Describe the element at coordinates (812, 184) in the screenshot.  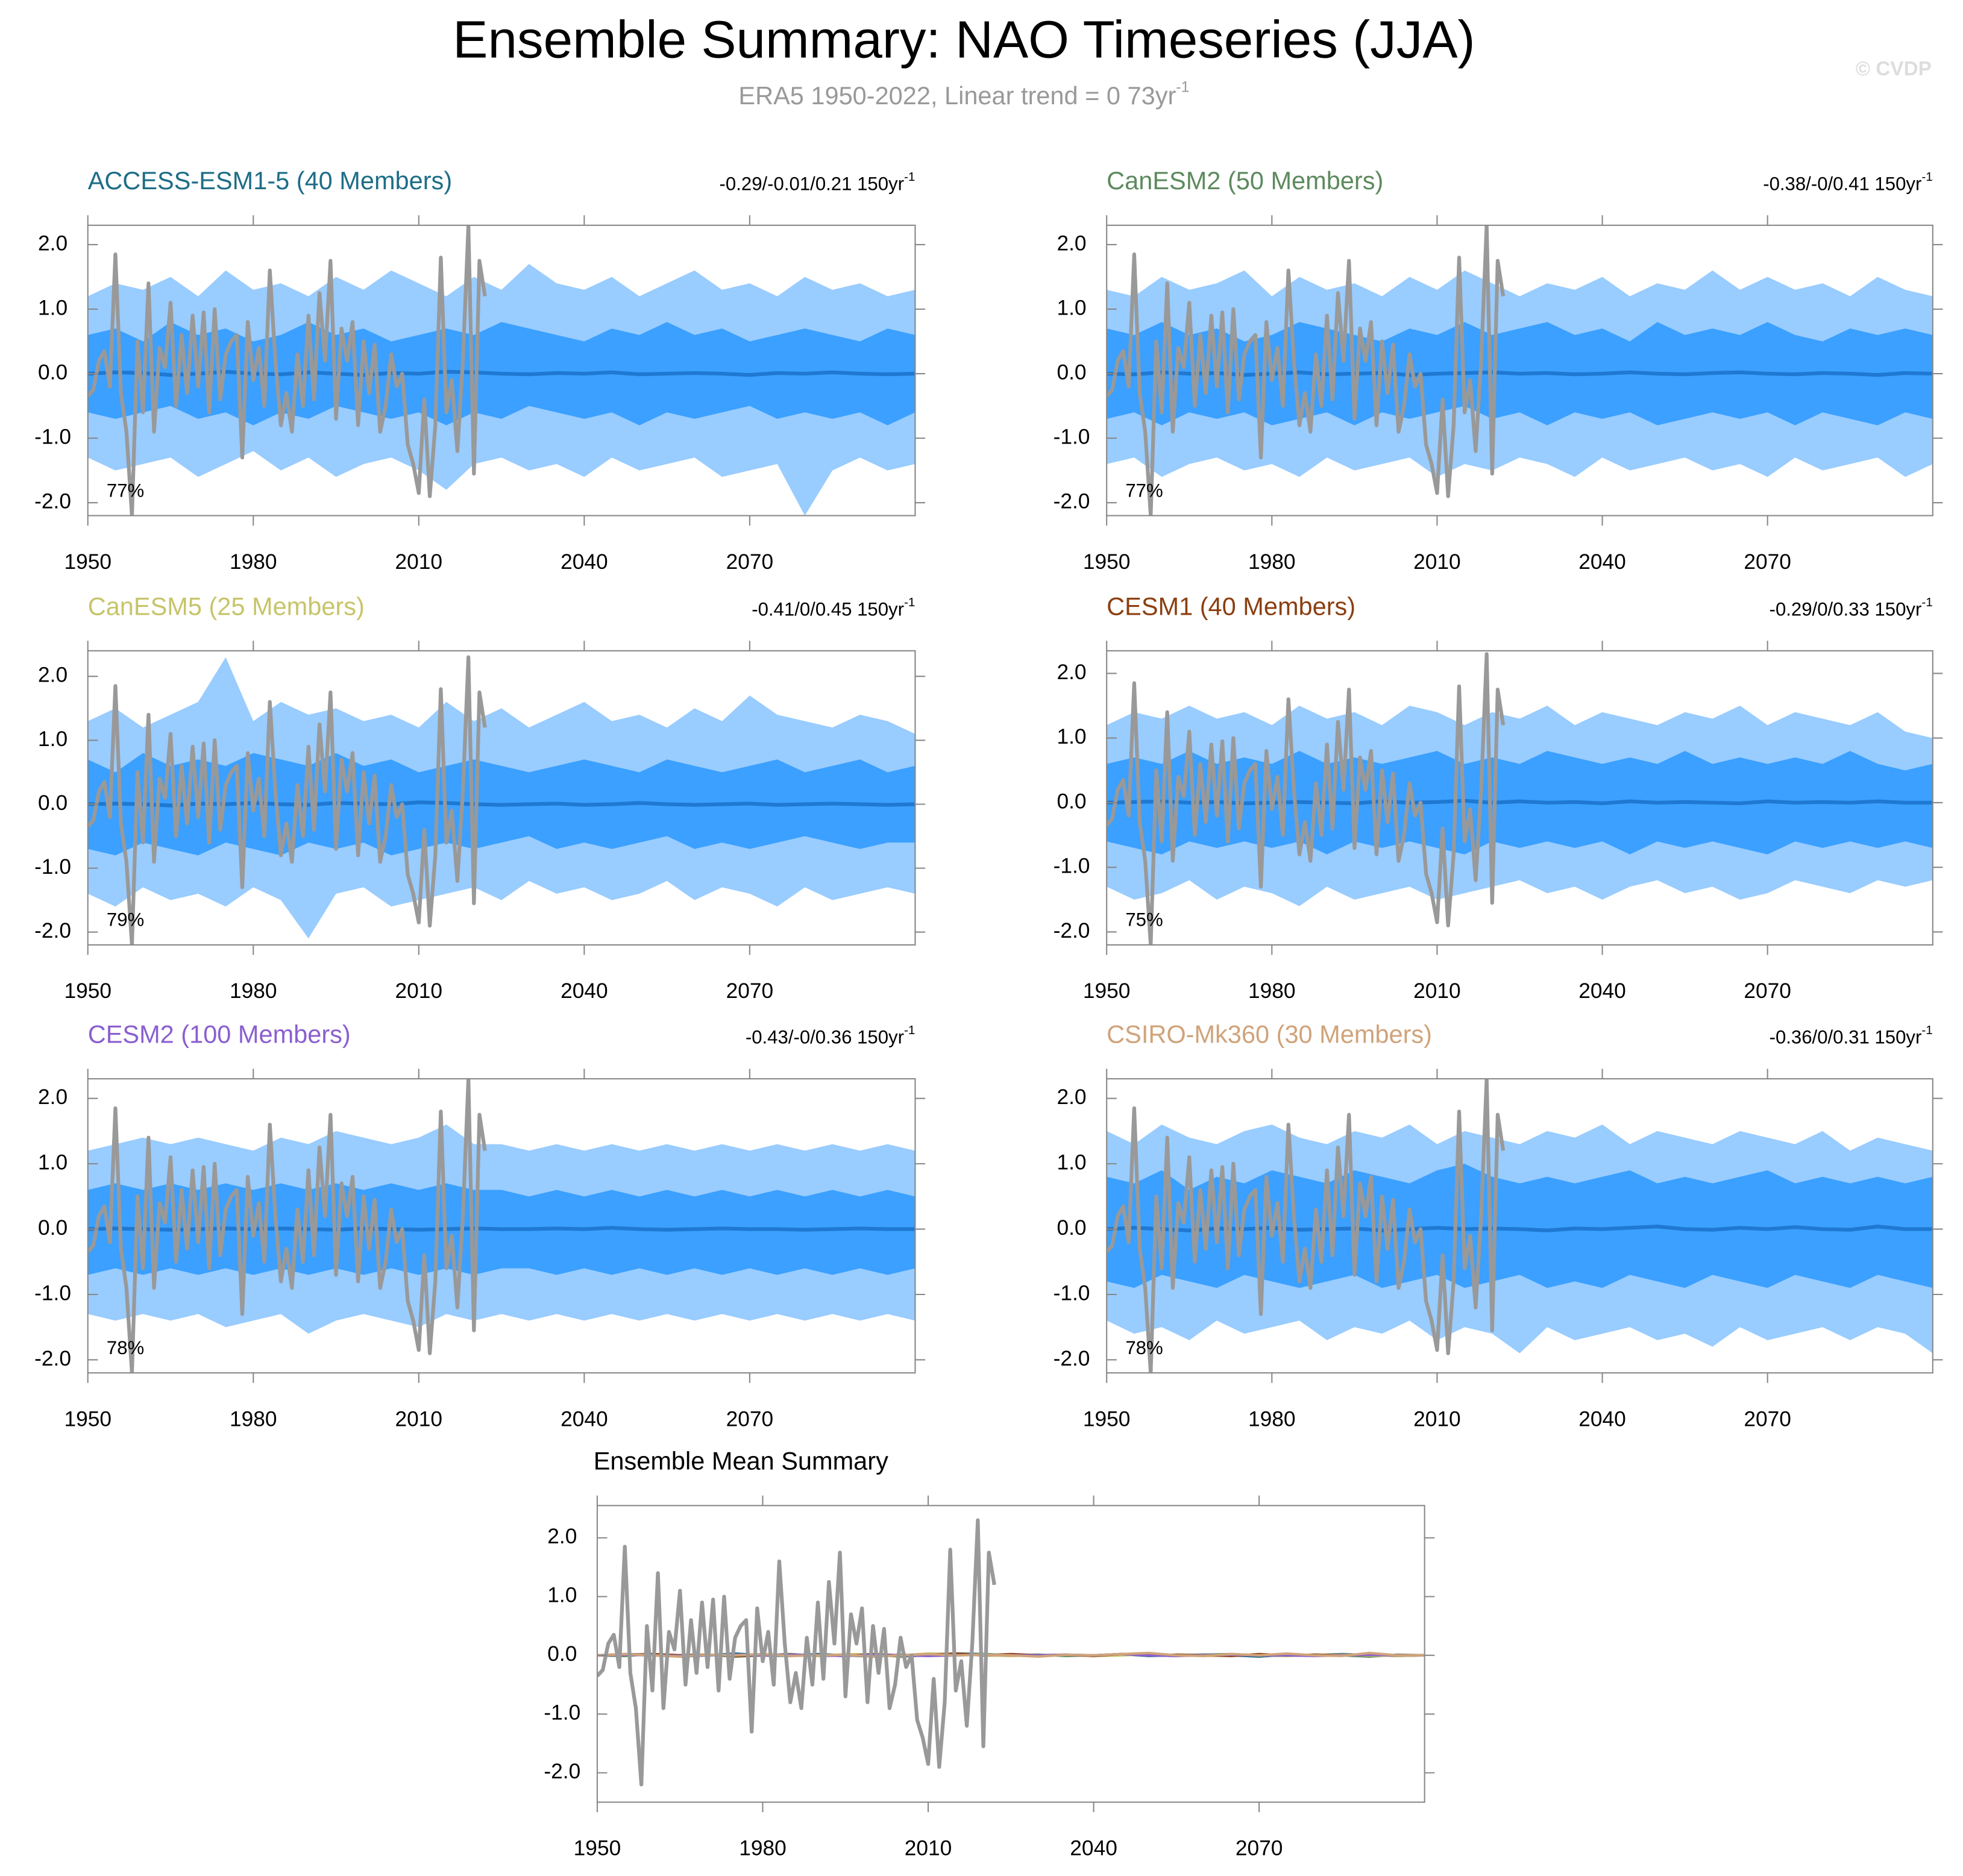
I see `trend-text: -0.29/-0.01/0.21 150yr` at that location.